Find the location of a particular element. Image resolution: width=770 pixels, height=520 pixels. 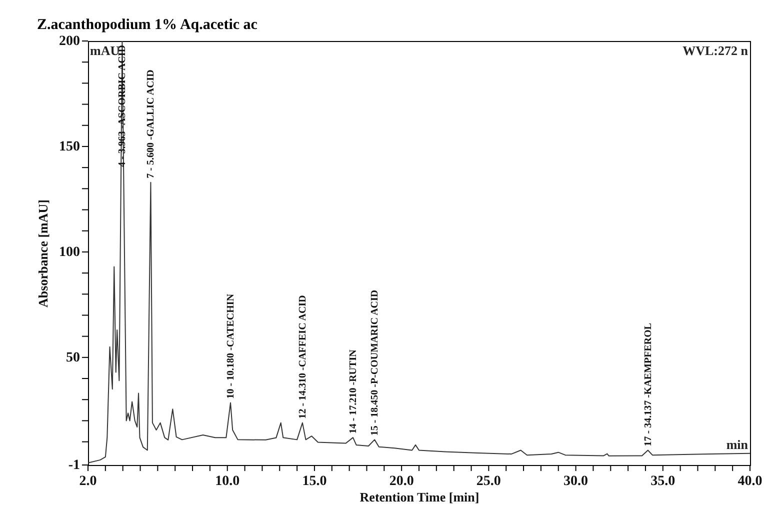

y-tick-label: 150 is located at coordinates (69, 146).